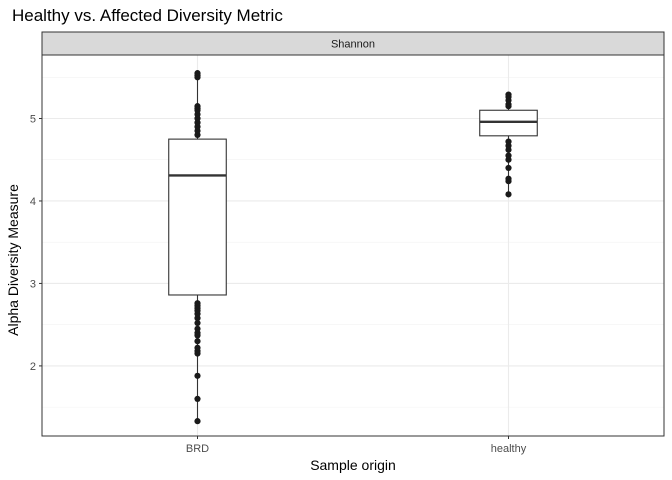  What do you see at coordinates (33, 367) in the screenshot?
I see `y-tick-label: 2` at bounding box center [33, 367].